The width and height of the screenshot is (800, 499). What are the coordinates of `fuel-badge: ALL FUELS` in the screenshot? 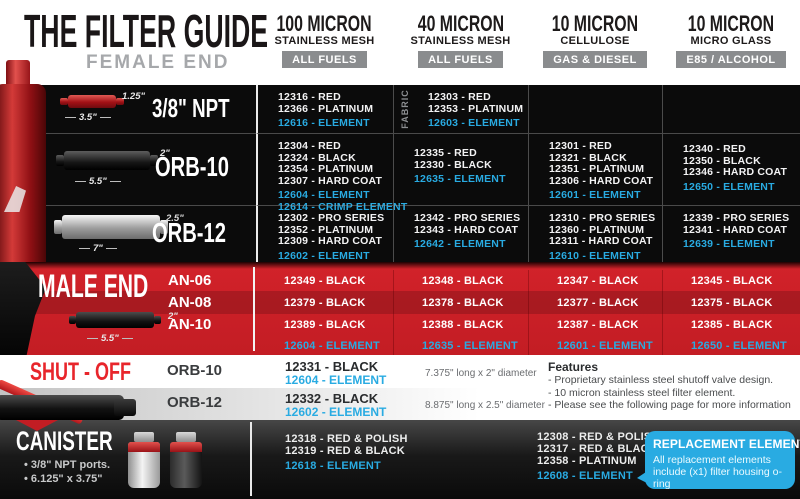 It's located at (324, 59).